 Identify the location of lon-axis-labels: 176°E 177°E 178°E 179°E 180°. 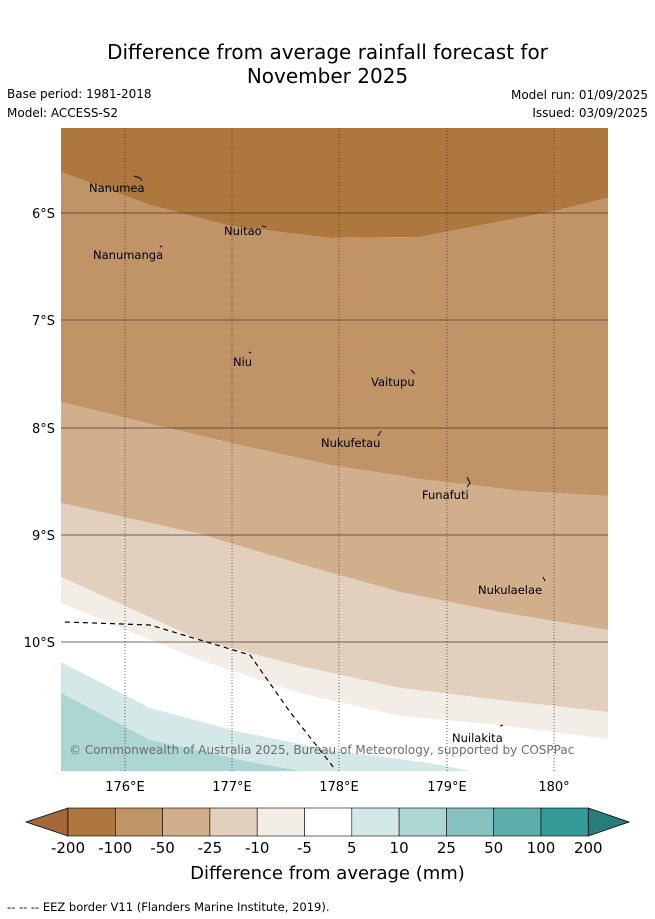
(337, 787).